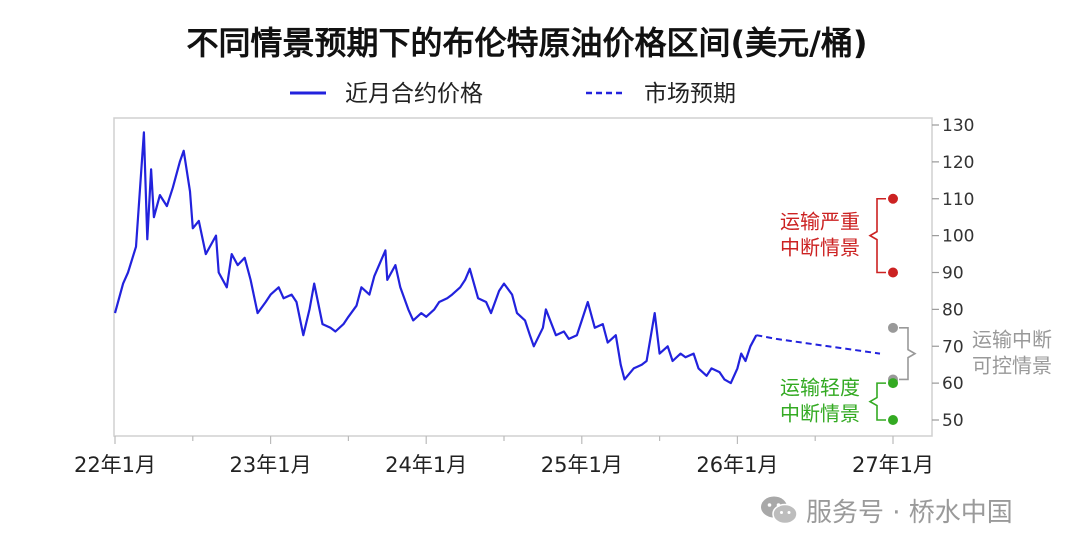 This screenshot has height=553, width=1080. Describe the element at coordinates (893, 327) in the screenshot. I see `scenario-1-high-point` at that location.